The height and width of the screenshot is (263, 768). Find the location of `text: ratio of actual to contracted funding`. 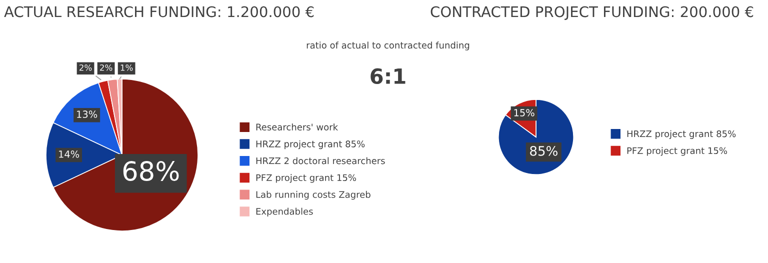

text: ratio of actual to contracted funding is located at coordinates (388, 46).